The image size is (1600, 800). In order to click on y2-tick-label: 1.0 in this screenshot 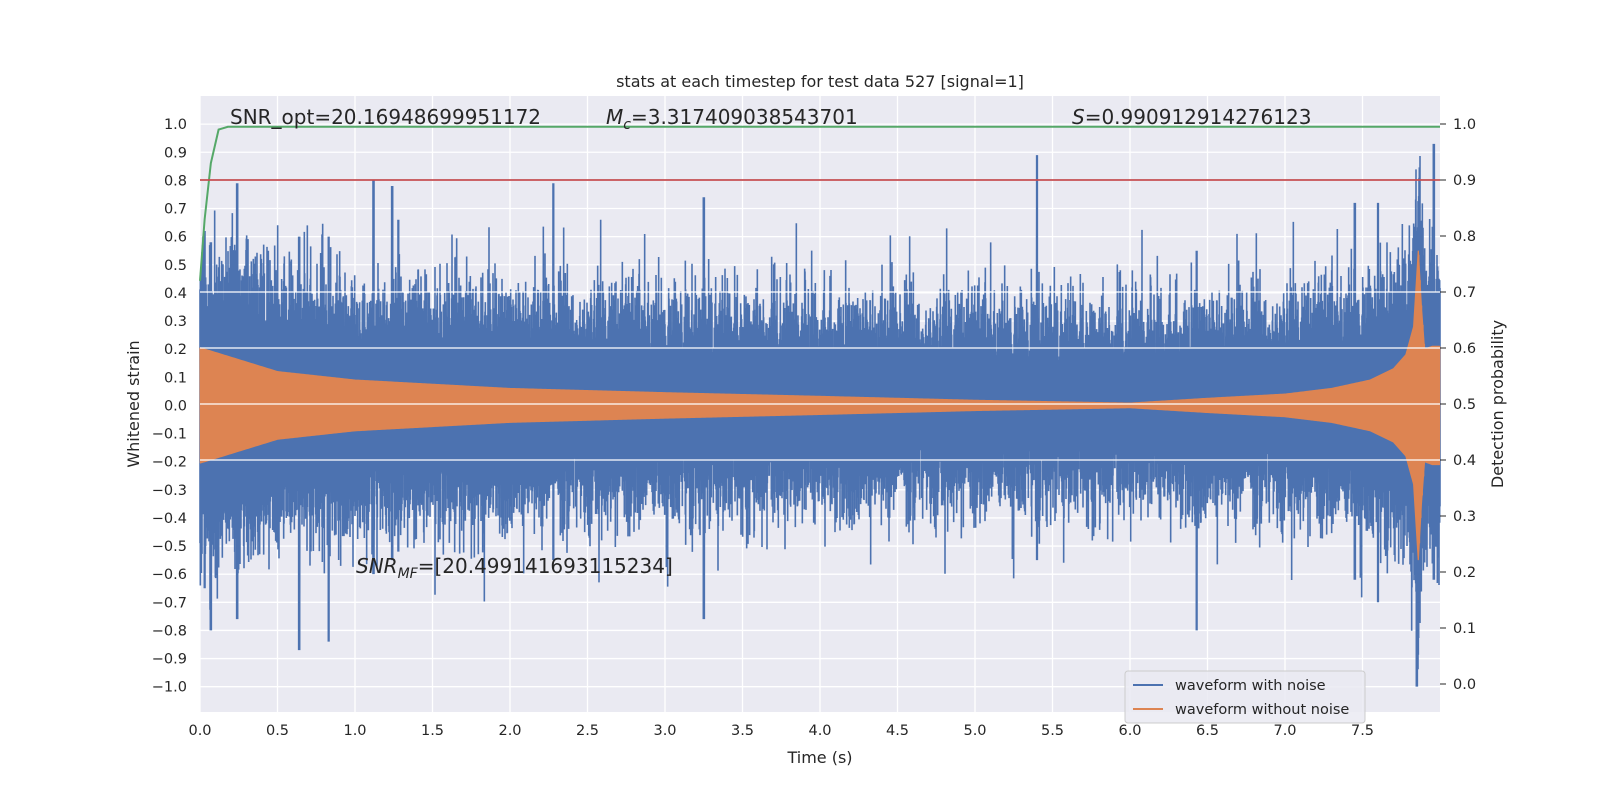, I will do `click(1464, 125)`.